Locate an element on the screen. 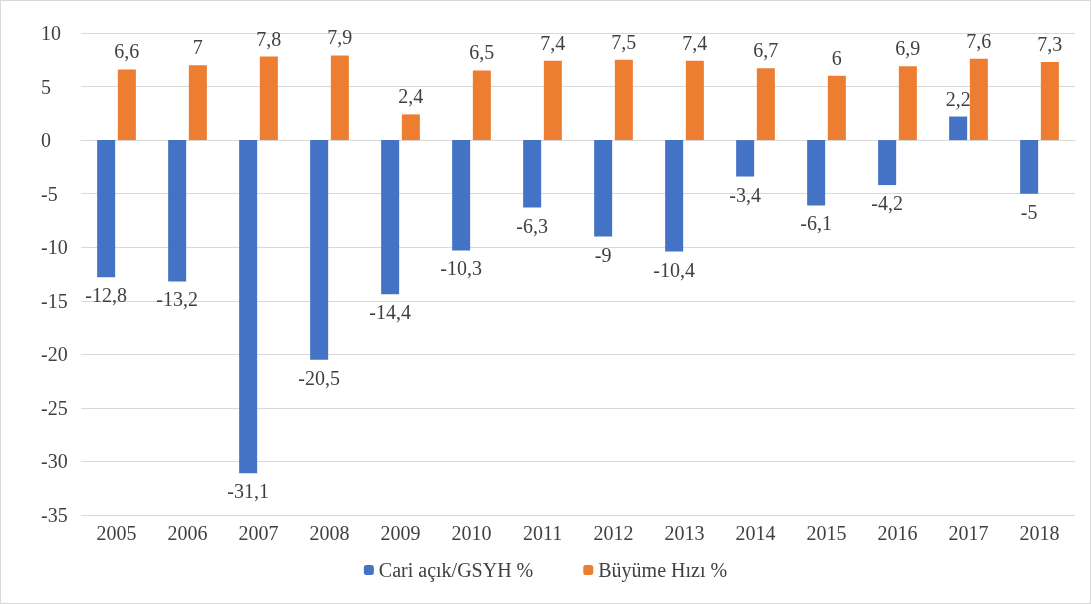  data-label: -6,3 is located at coordinates (532, 225).